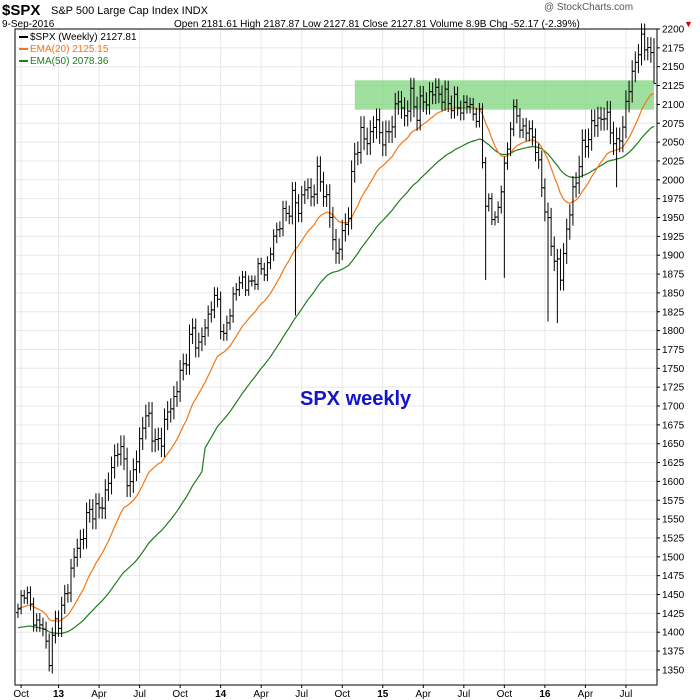  Describe the element at coordinates (28, 24) in the screenshot. I see `quote-date: 9-Sep-2016` at that location.